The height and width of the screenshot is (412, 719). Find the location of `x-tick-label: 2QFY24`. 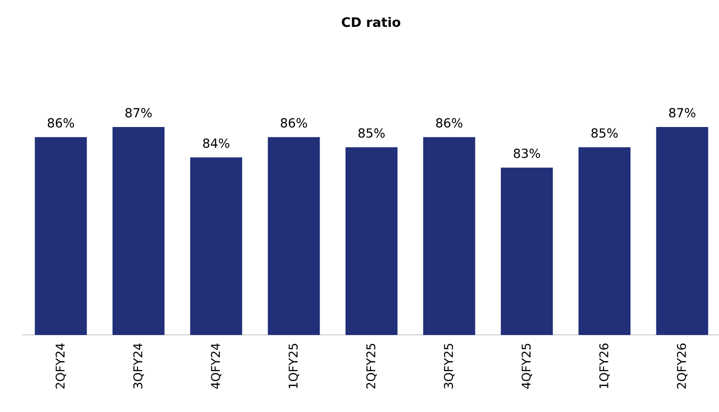

x-tick-label: 2QFY24 is located at coordinates (61, 366).